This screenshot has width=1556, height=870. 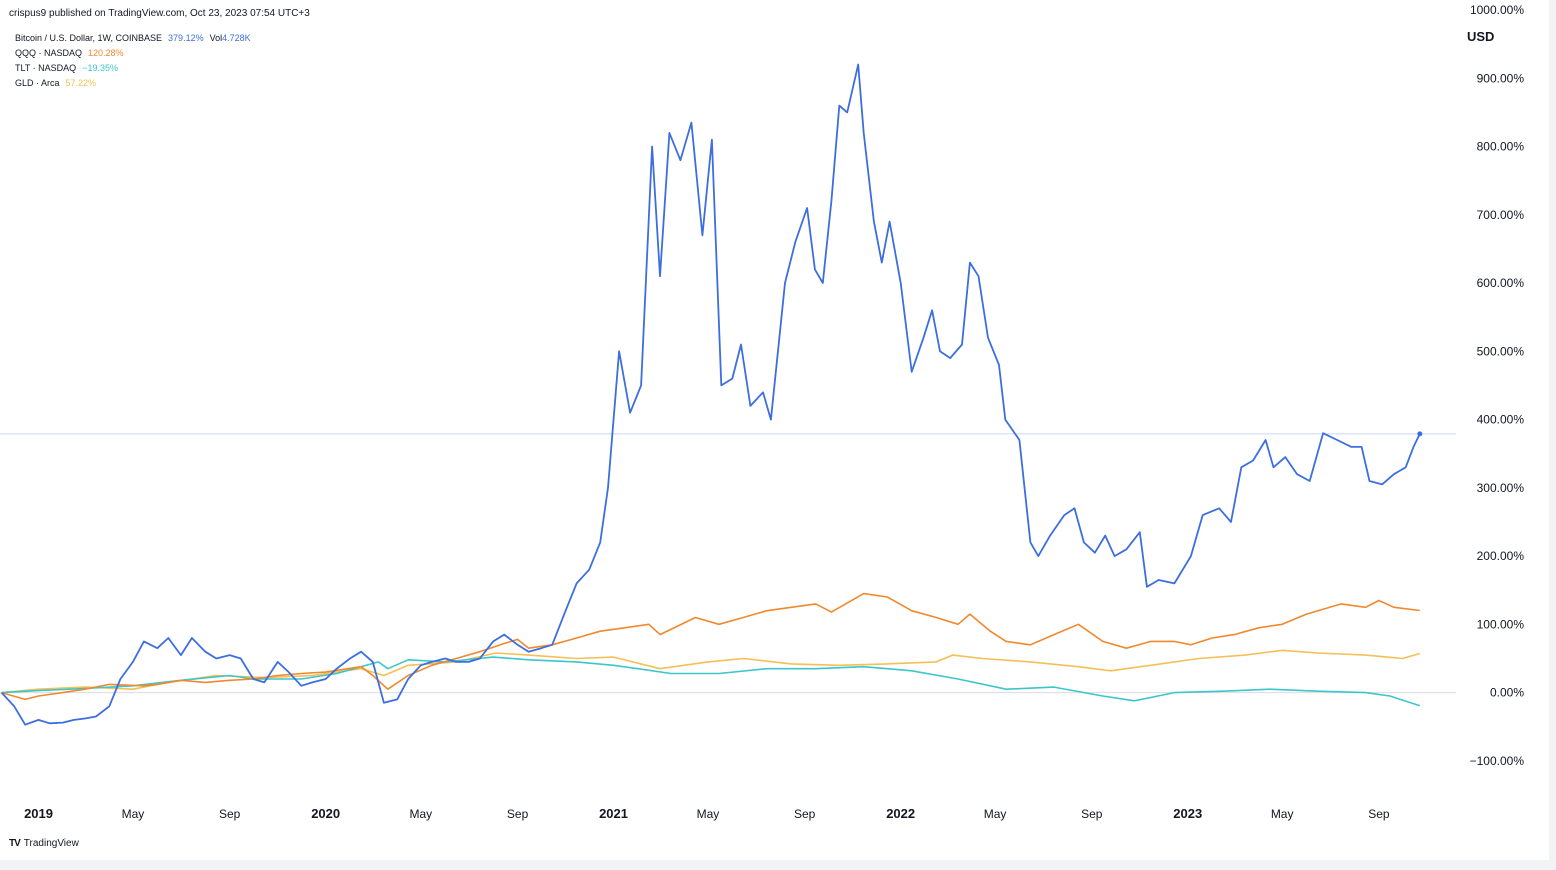 What do you see at coordinates (46, 68) in the screenshot?
I see `legend-name: TLT · NASDAQ` at bounding box center [46, 68].